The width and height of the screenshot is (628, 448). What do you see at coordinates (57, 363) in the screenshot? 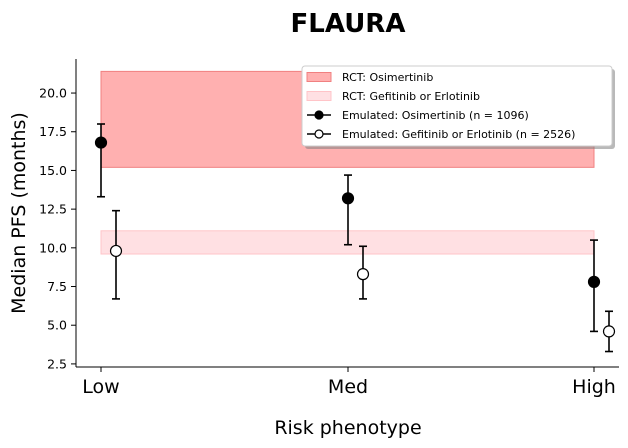
I see `y-tick-label: 2.5` at bounding box center [57, 363].